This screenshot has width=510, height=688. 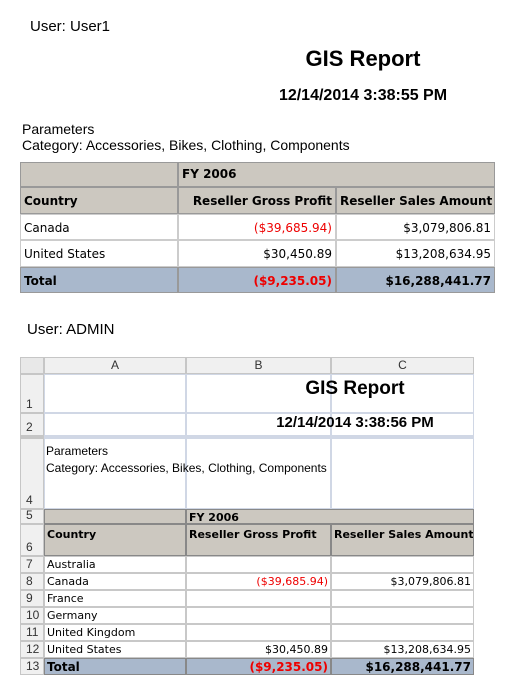 What do you see at coordinates (32, 437) in the screenshot?
I see `row-number: 3` at bounding box center [32, 437].